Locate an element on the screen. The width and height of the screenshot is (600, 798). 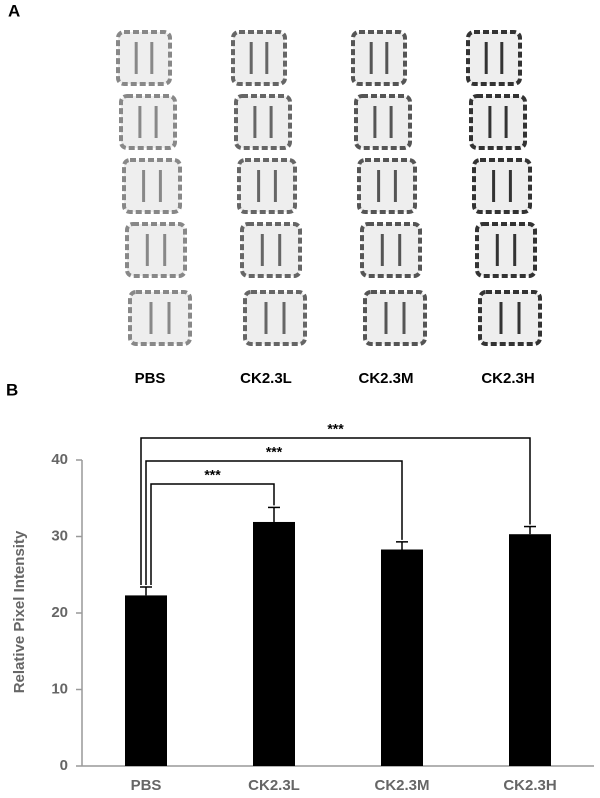
image-label: CK2.3L is located at coordinates (266, 378).